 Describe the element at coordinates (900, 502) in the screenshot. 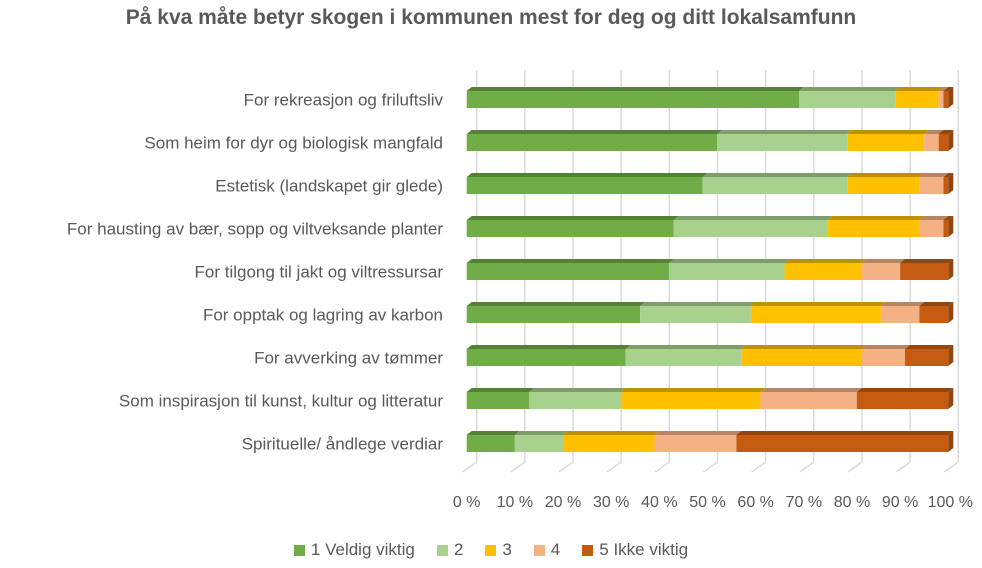

I see `x-tick-label: 90 %` at that location.